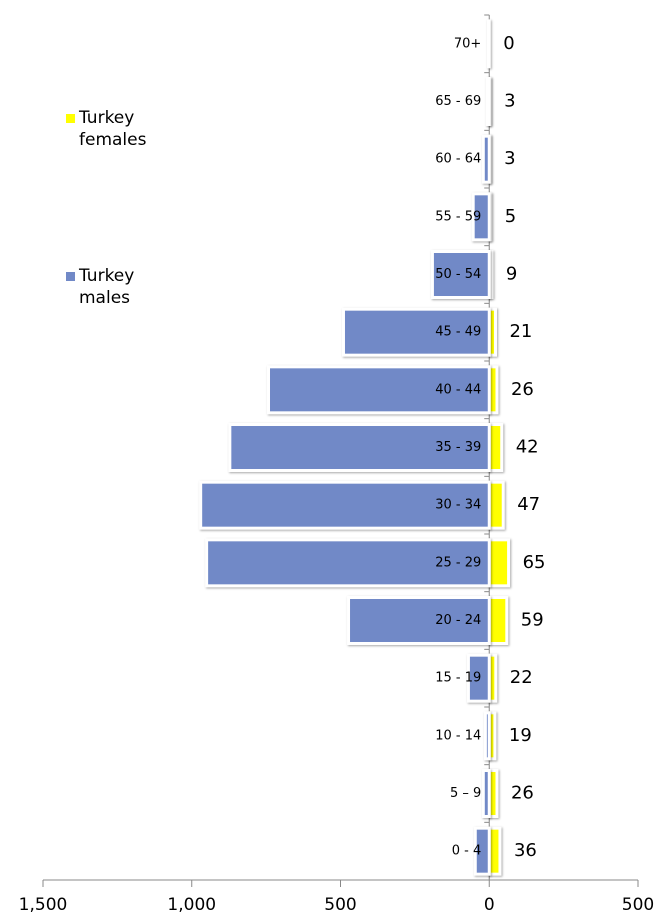  What do you see at coordinates (458, 678) in the screenshot?
I see `category-label: 15 - 19` at bounding box center [458, 678].